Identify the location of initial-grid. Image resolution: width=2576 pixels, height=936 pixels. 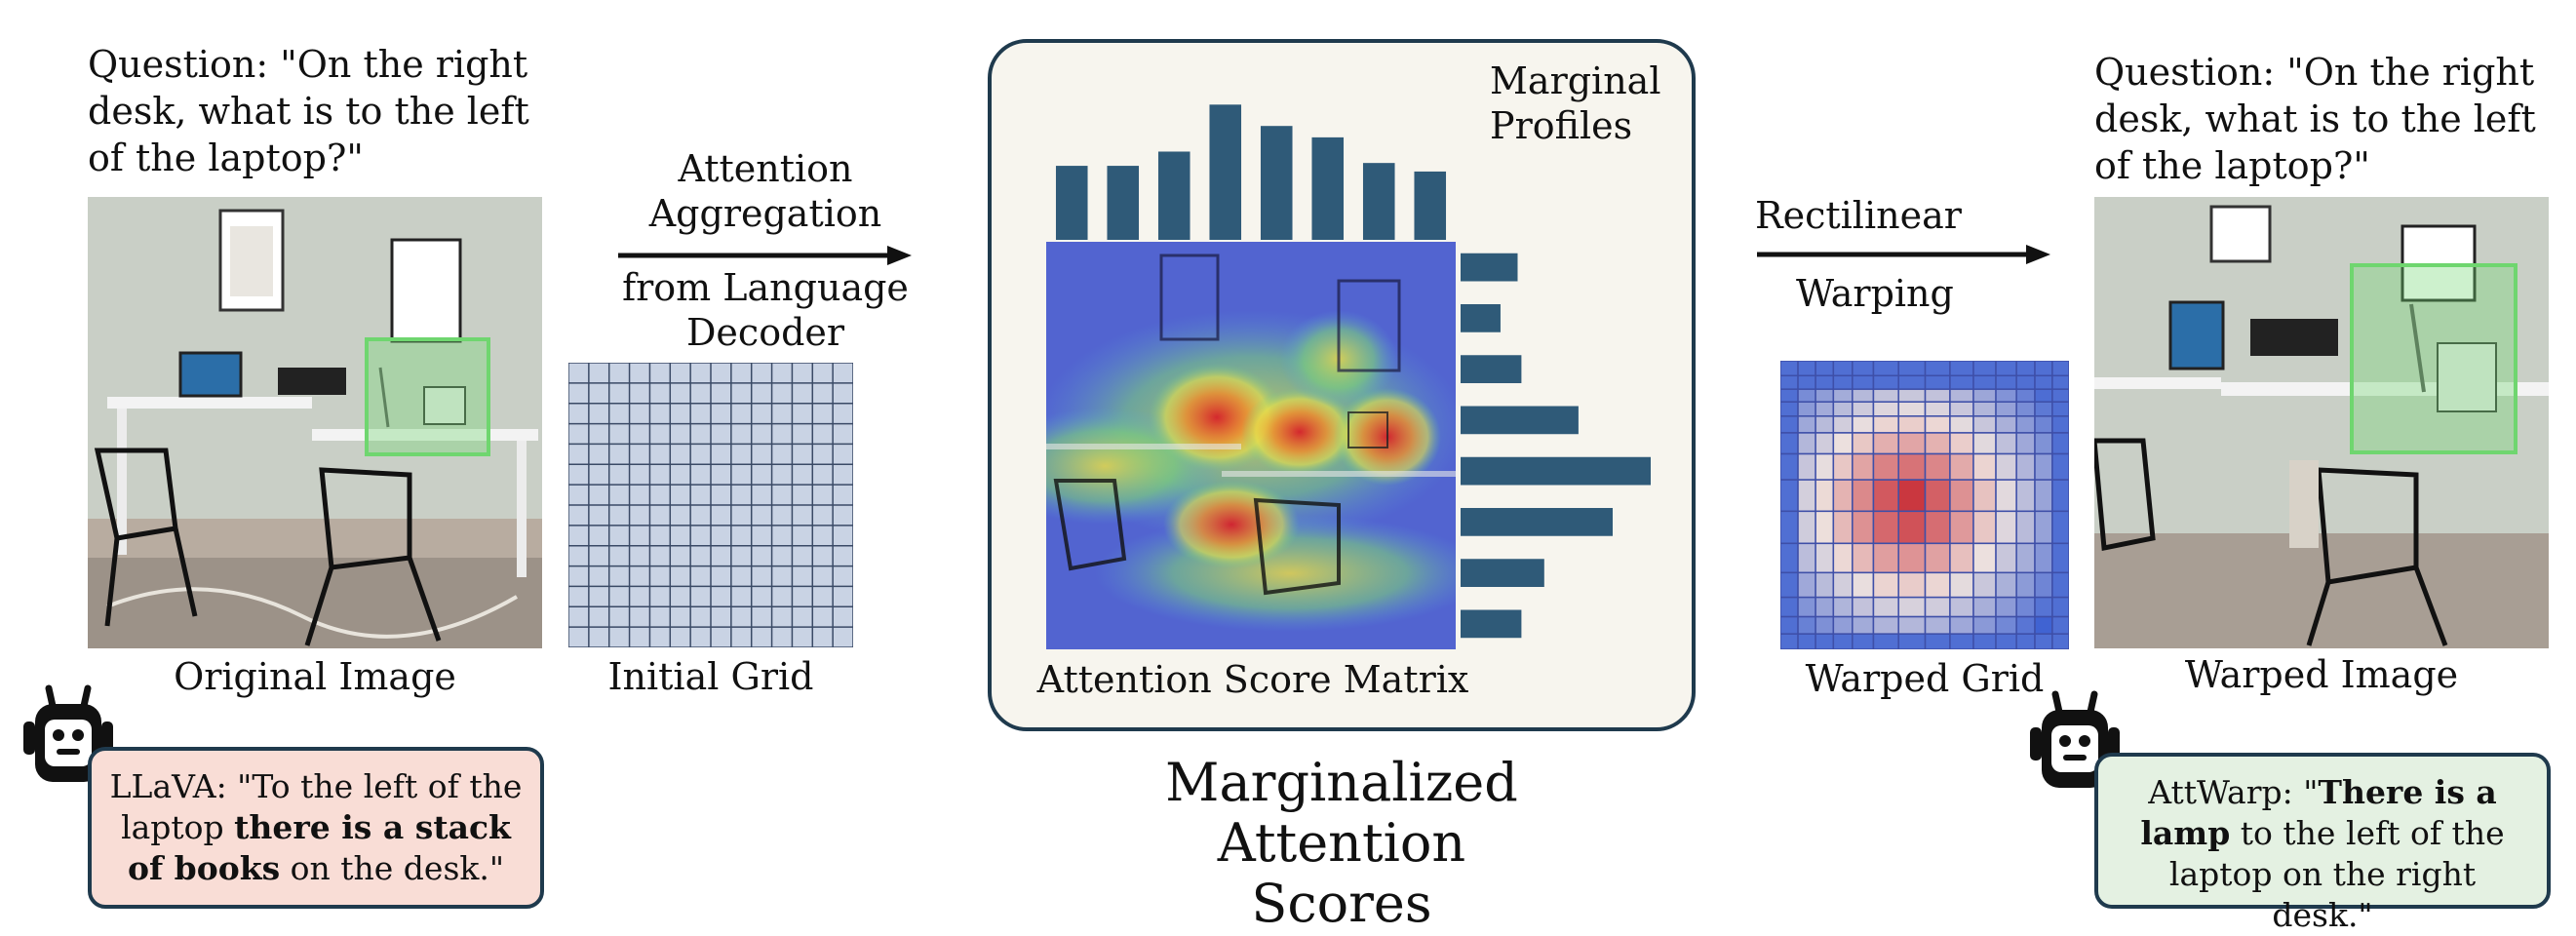
(710, 505).